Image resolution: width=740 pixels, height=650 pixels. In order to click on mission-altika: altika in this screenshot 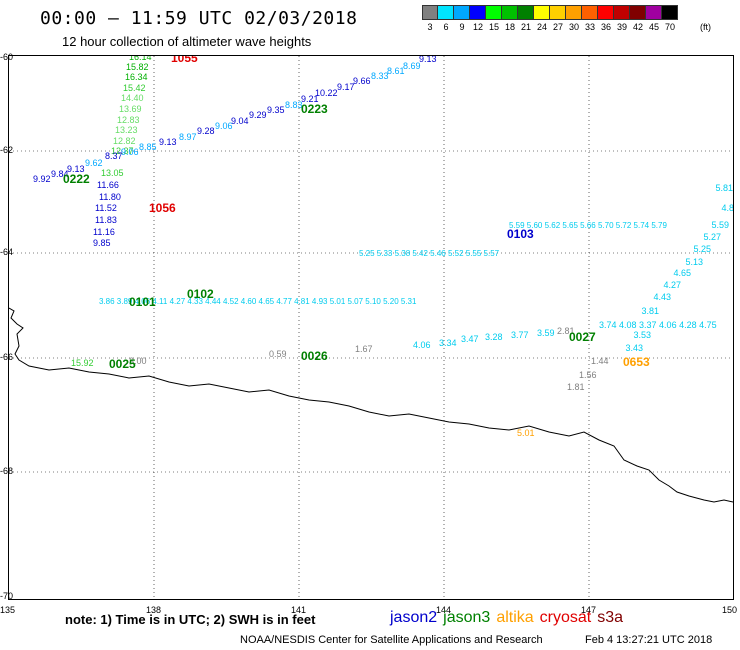, I will do `click(515, 617)`.